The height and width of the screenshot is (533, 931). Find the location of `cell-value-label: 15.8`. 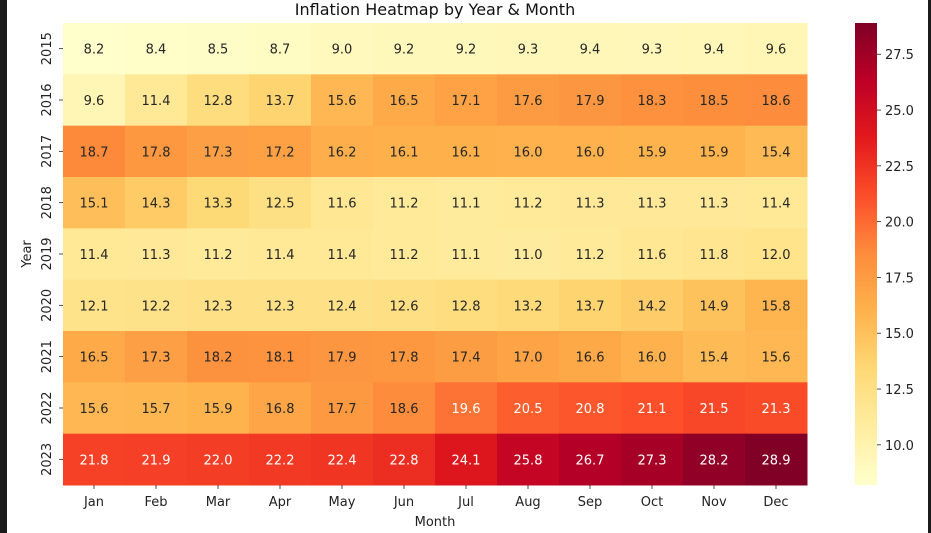

cell-value-label: 15.8 is located at coordinates (776, 306).